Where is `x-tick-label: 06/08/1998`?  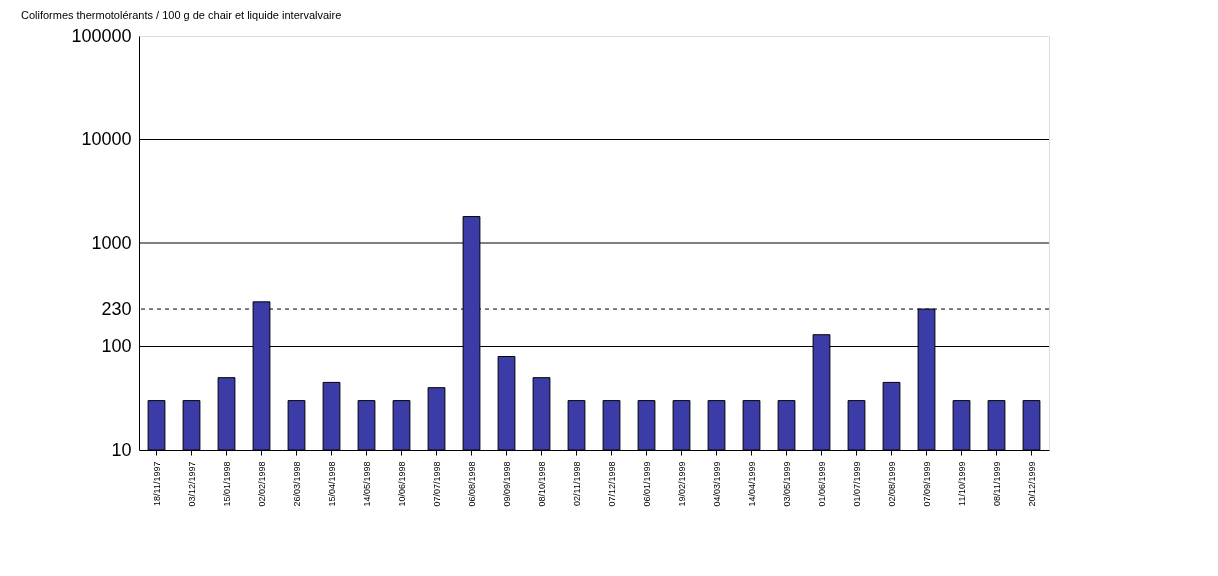
x-tick-label: 06/08/1998 is located at coordinates (471, 484).